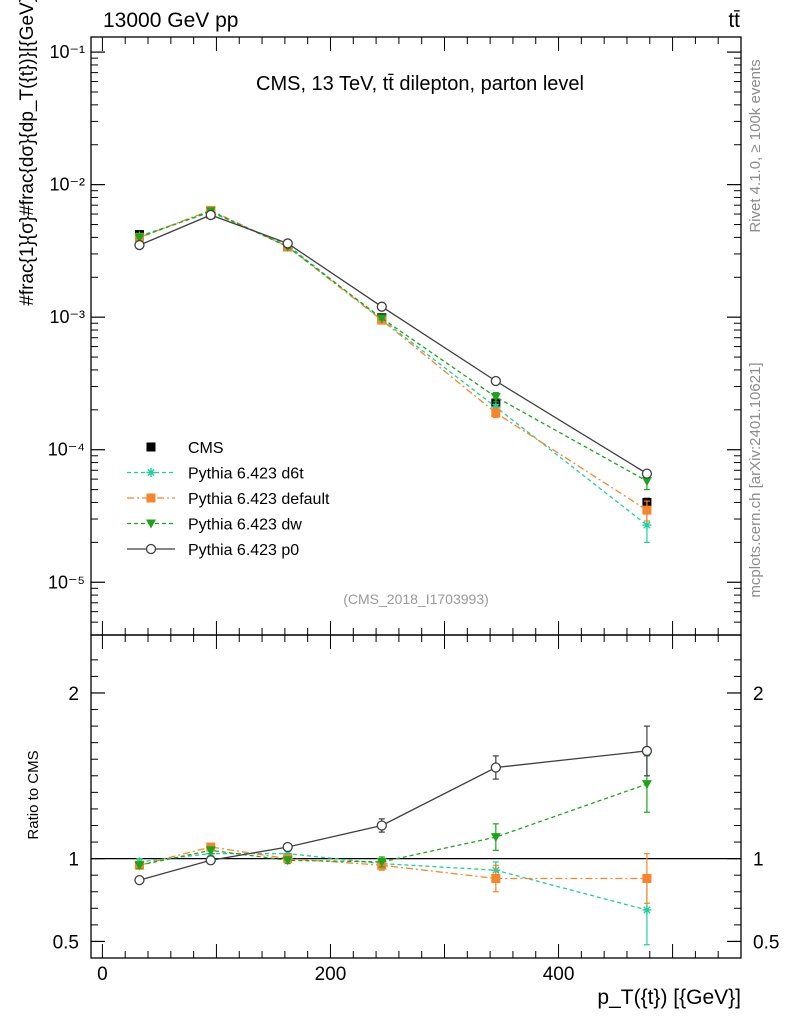 Image resolution: width=786 pixels, height=1024 pixels. I want to click on legend-entry-pythia-6-423-dw: Pythia 6.423 dw, so click(214, 525).